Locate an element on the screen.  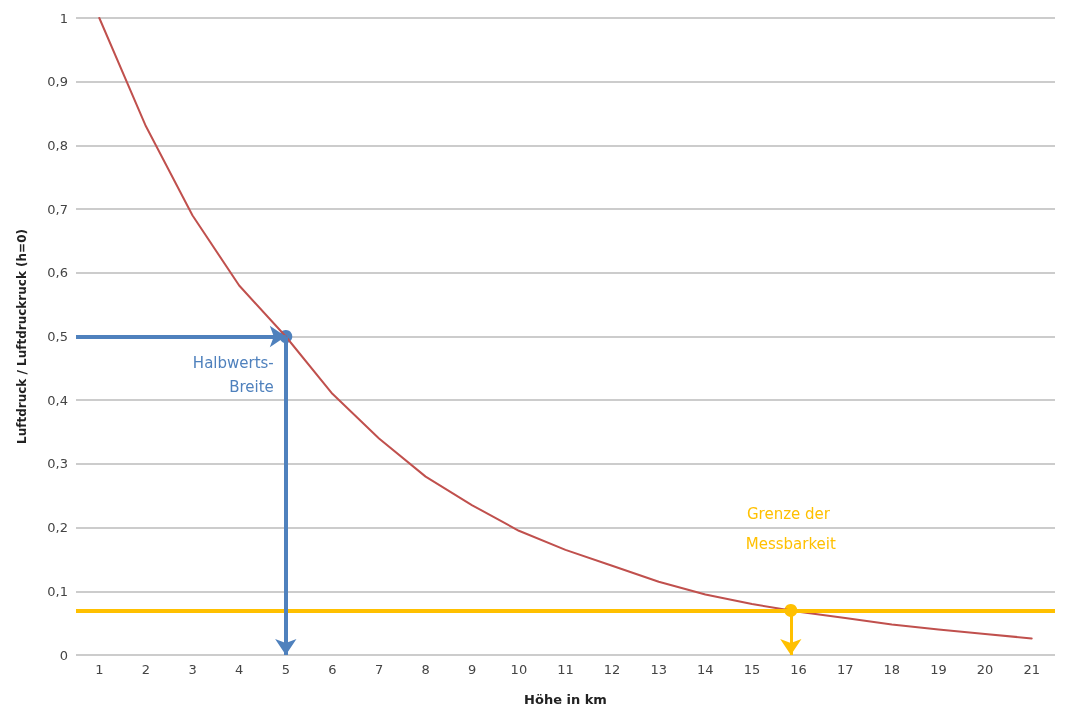
y-tick-label: 0,7 is located at coordinates (57, 209).